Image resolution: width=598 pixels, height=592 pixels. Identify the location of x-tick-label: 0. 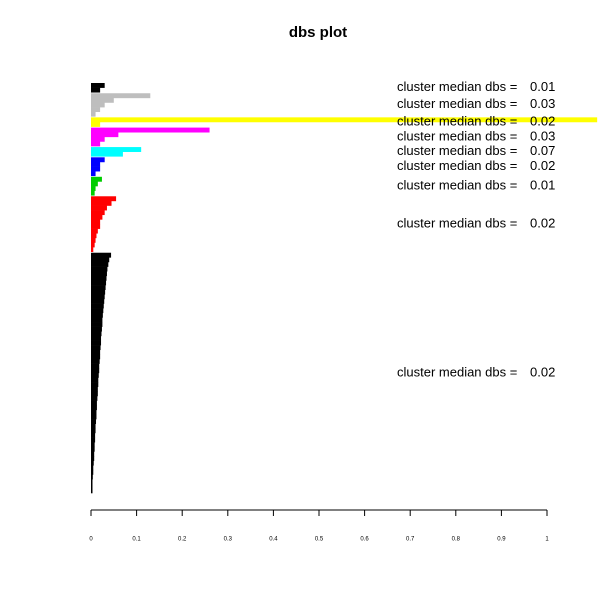
(91, 540).